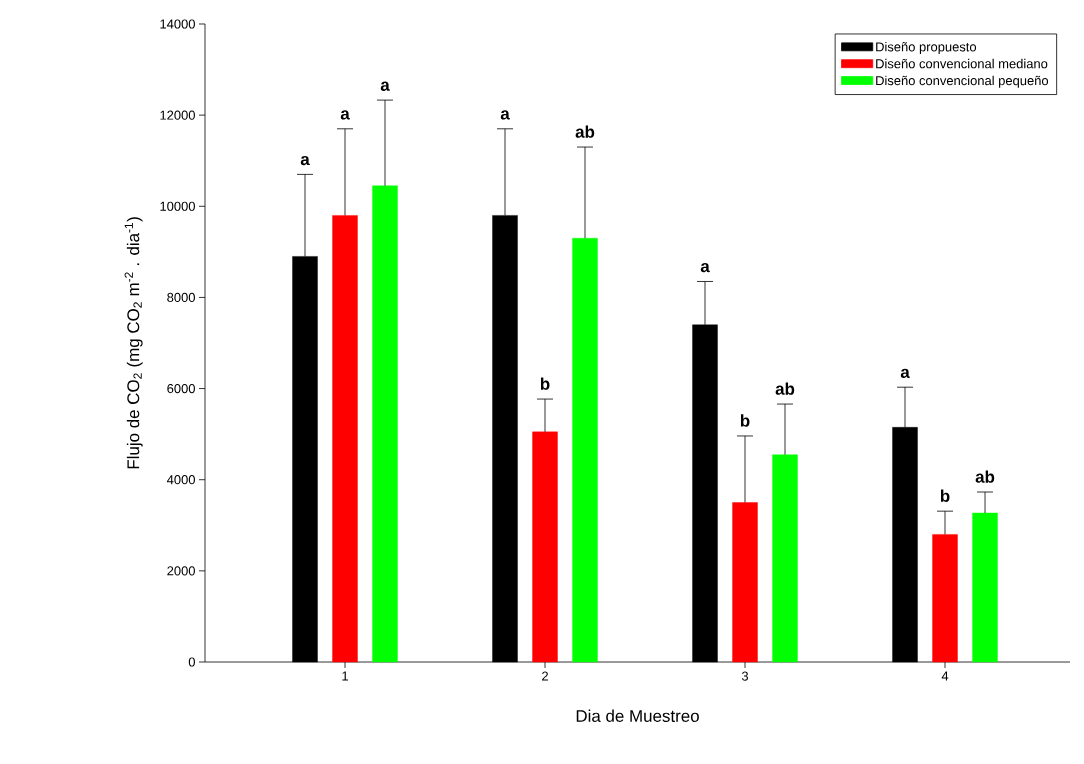 This screenshot has height=764, width=1084. I want to click on x-tick-label: 1, so click(345, 676).